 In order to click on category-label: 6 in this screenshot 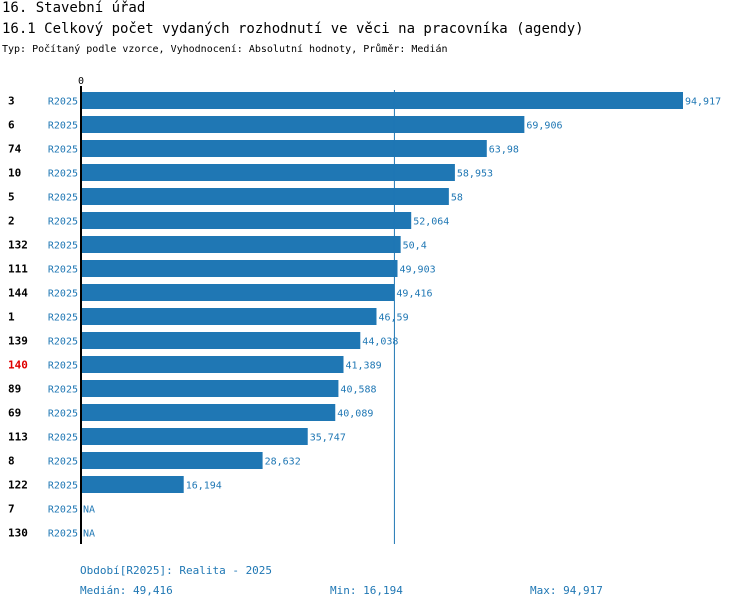, I will do `click(11, 125)`.